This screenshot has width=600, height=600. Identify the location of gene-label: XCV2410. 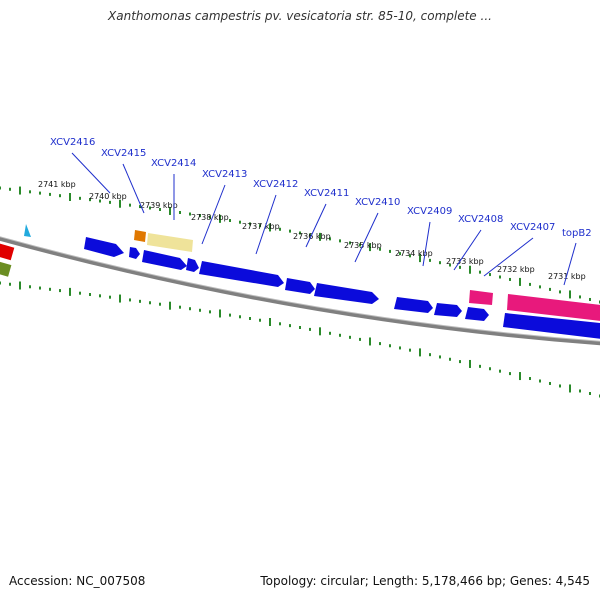
(377, 202).